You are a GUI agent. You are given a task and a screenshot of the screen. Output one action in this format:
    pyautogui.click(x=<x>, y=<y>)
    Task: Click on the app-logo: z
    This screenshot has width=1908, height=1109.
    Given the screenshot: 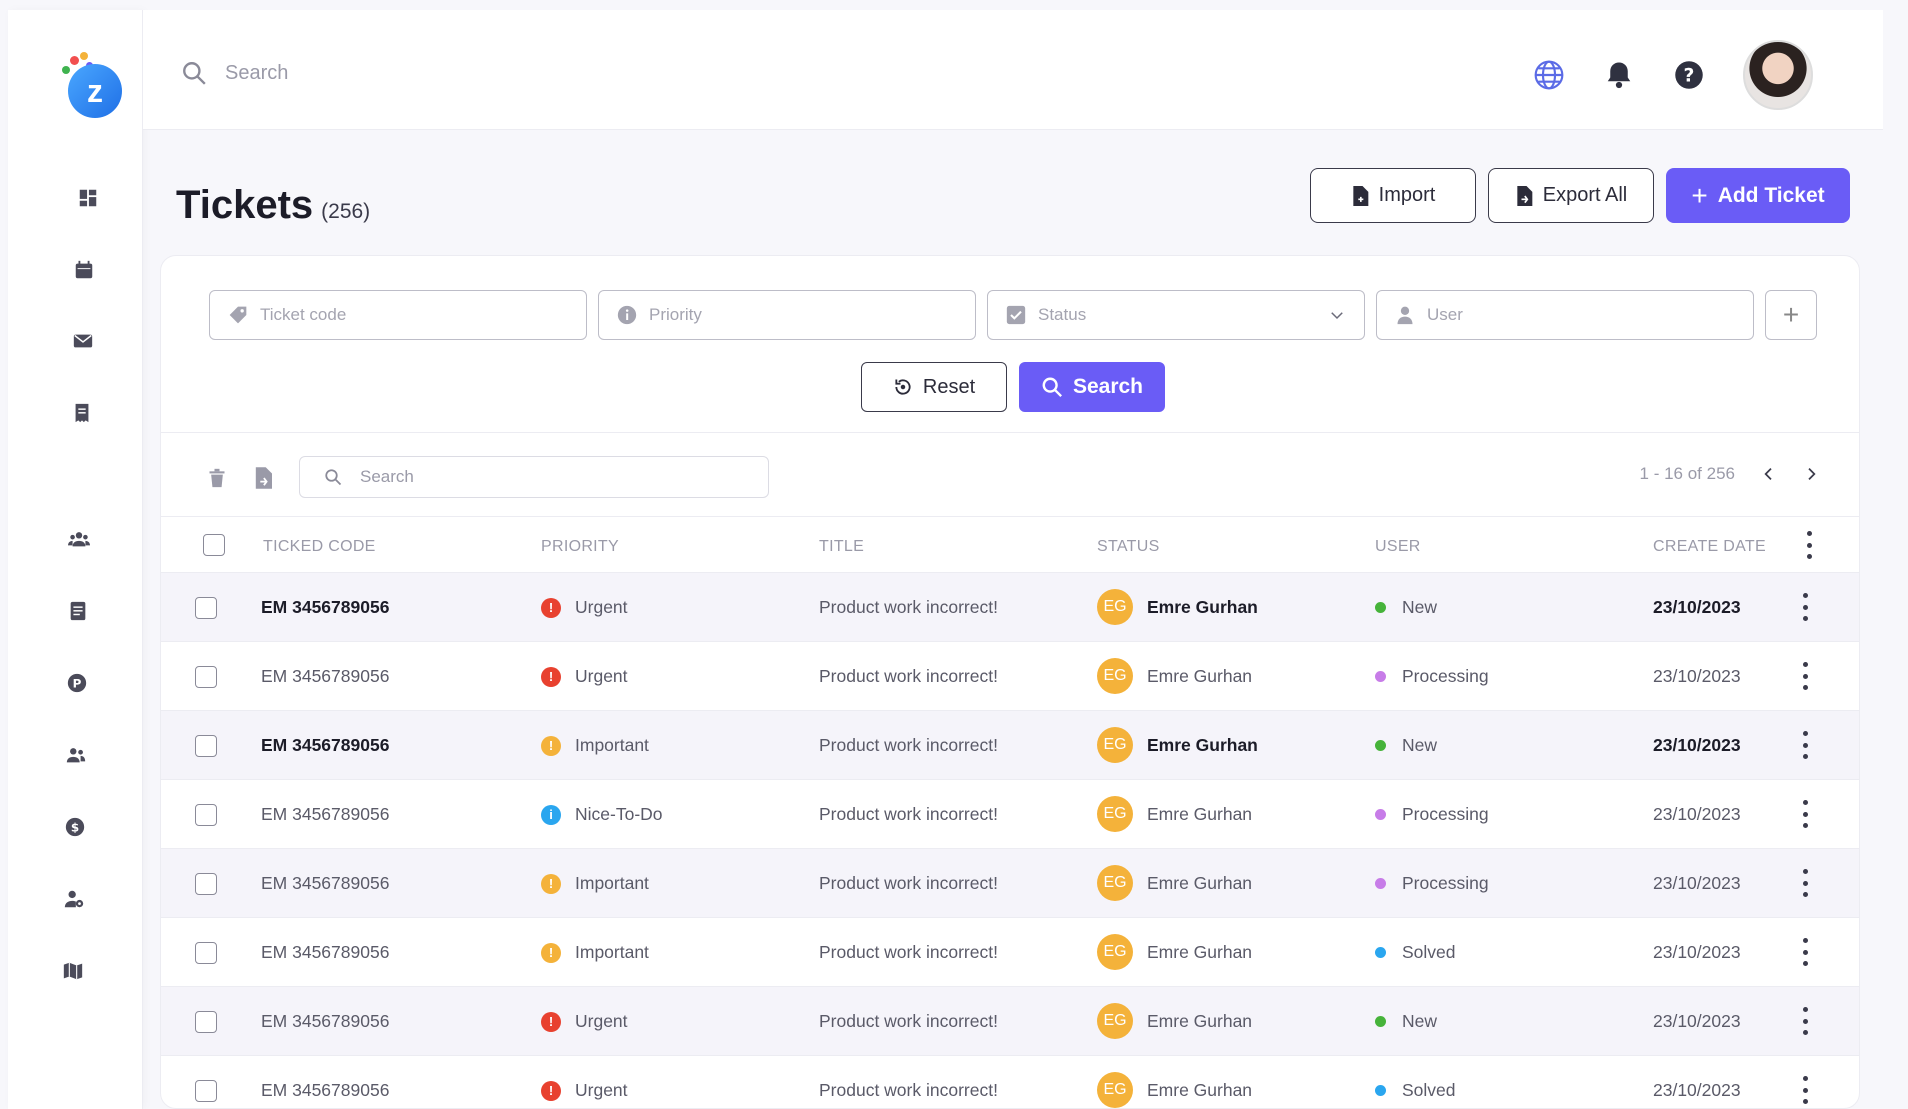 What is the action you would take?
    pyautogui.click(x=92, y=85)
    